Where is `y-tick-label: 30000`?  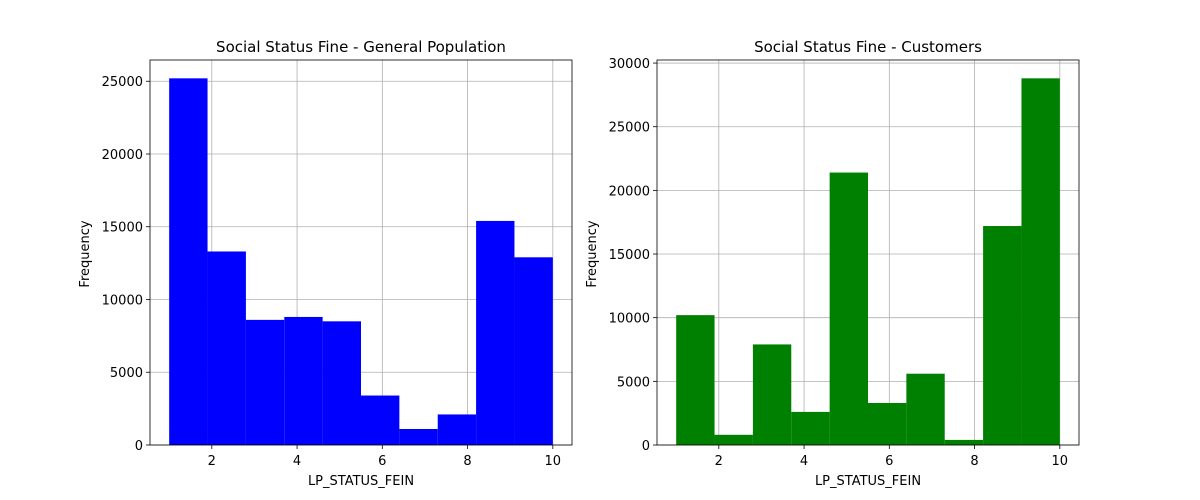 y-tick-label: 30000 is located at coordinates (629, 64).